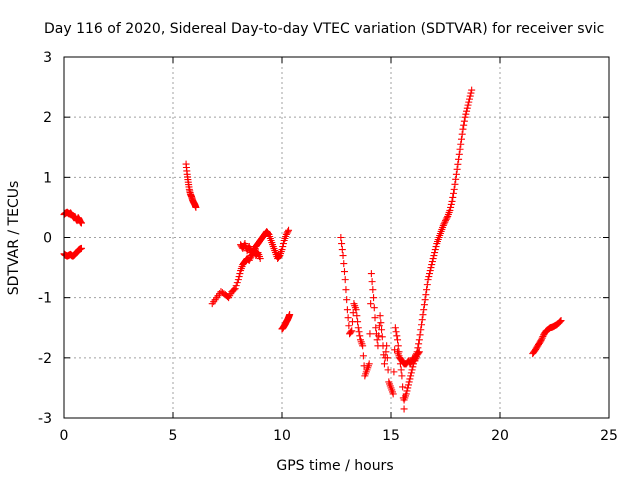  Describe the element at coordinates (609, 436) in the screenshot. I see `x-tick-label: 25` at that location.